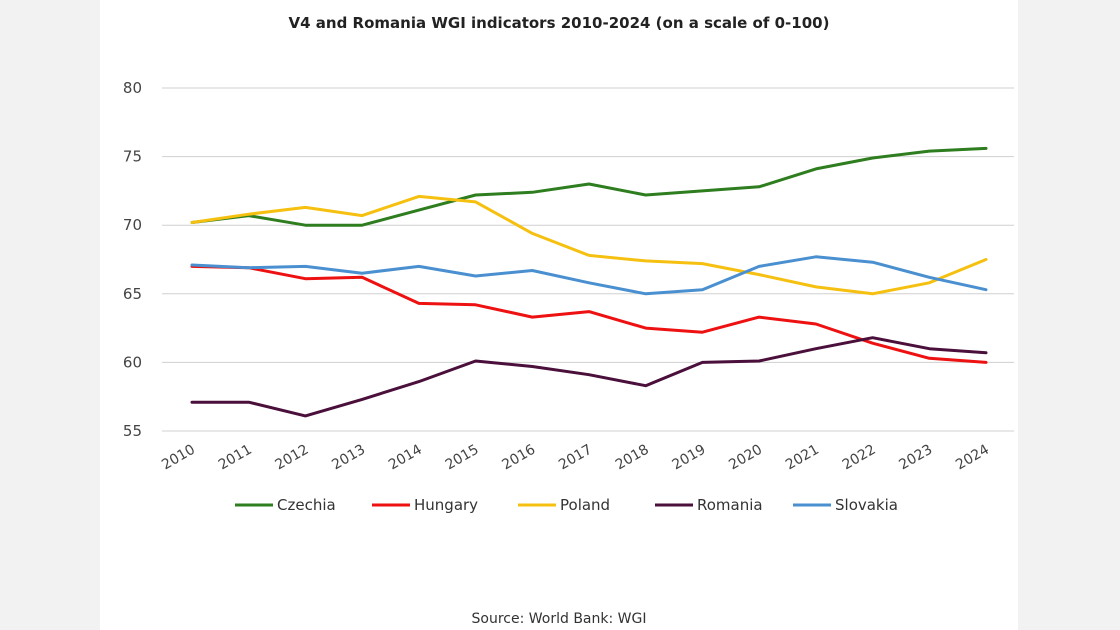 The image size is (1120, 630). I want to click on series-line-slovakia, so click(589, 275).